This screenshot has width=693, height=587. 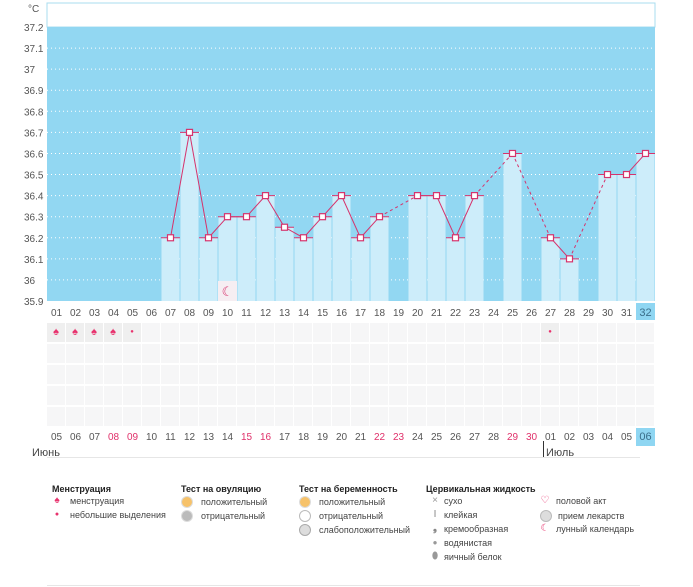 I want to click on date-label: 02, so click(x=569, y=437).